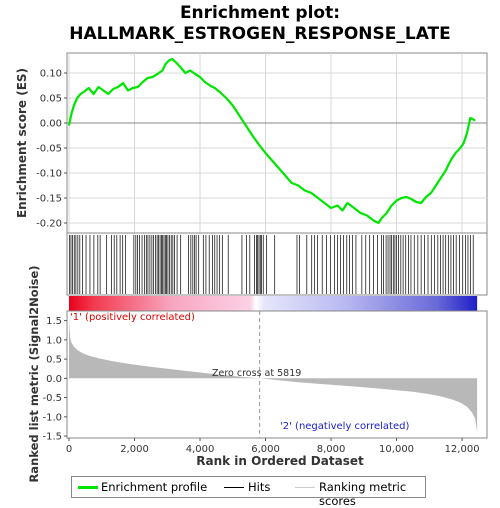 The image size is (500, 508). What do you see at coordinates (52, 437) in the screenshot?
I see `metric-y-tick-label: -1.5` at bounding box center [52, 437].